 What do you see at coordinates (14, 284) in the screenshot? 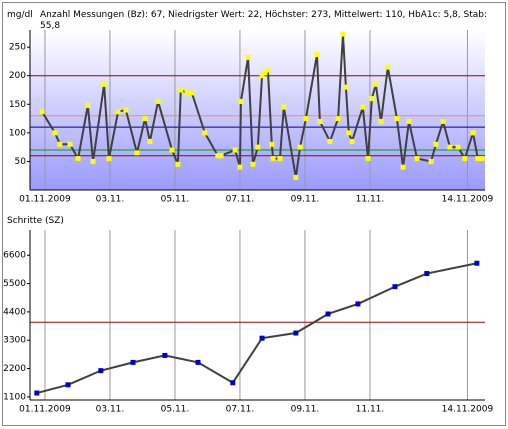
I see `y-tick-label: 5500` at bounding box center [14, 284].